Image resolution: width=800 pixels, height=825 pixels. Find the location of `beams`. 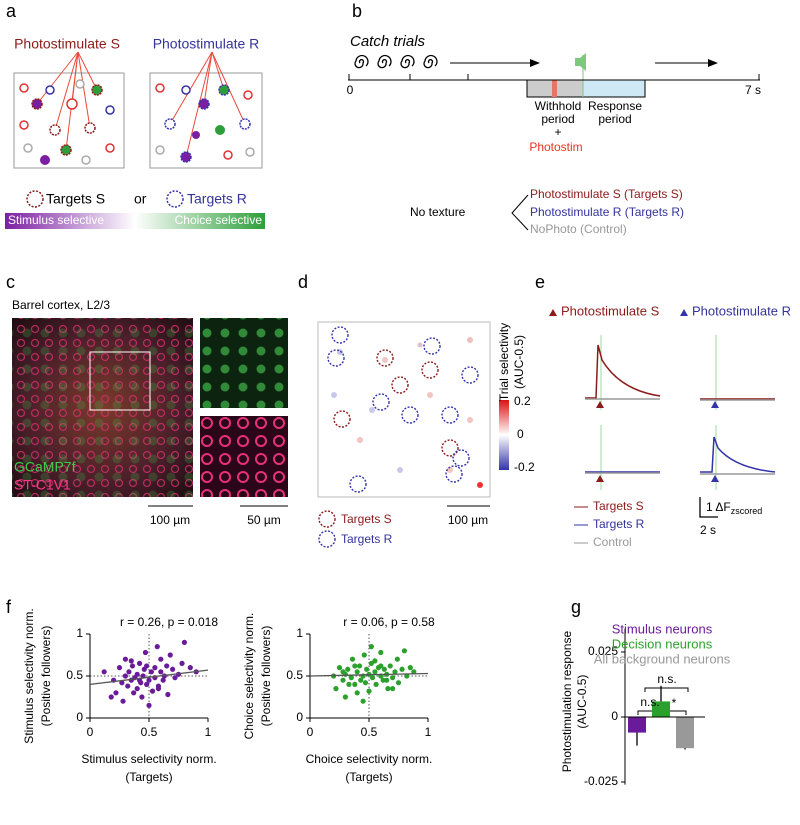

beams is located at coordinates (141, 104).